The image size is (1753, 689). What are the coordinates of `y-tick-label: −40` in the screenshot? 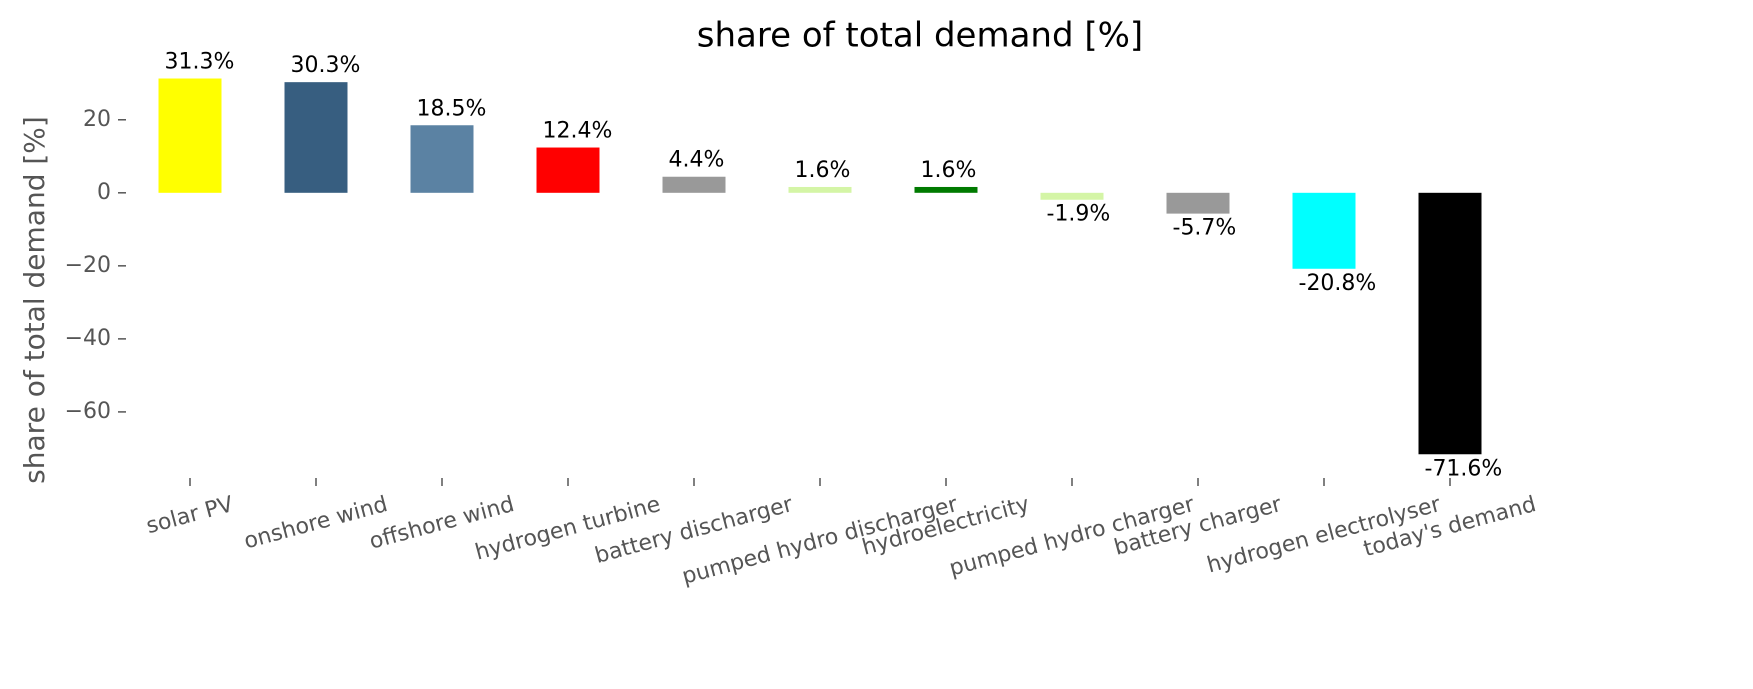 It's located at (88, 338).